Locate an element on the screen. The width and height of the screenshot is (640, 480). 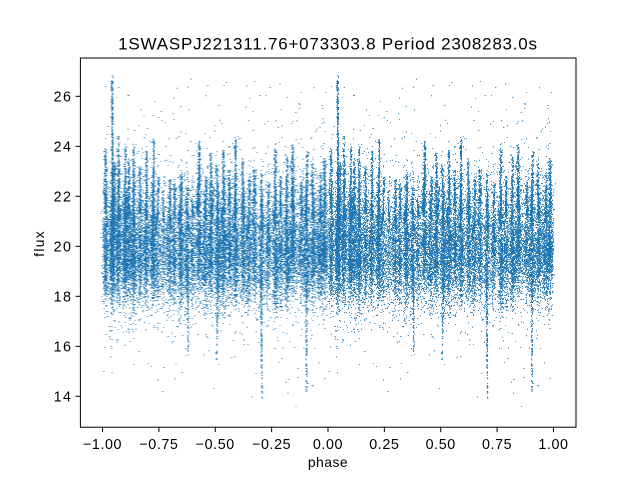
svg-text: 0.25 is located at coordinates (384, 445).